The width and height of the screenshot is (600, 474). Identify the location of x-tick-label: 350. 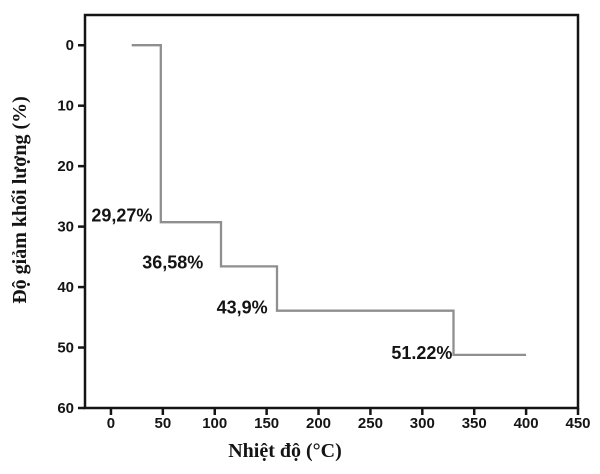
(474, 423).